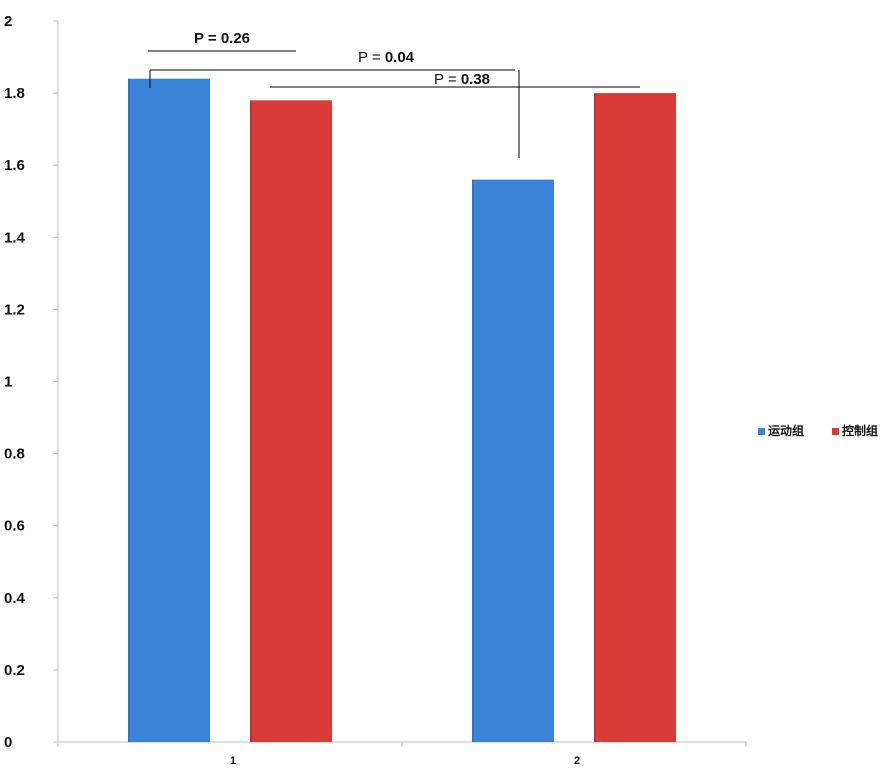  Describe the element at coordinates (475, 79) in the screenshot. I see `annotation-value: 0.38` at that location.